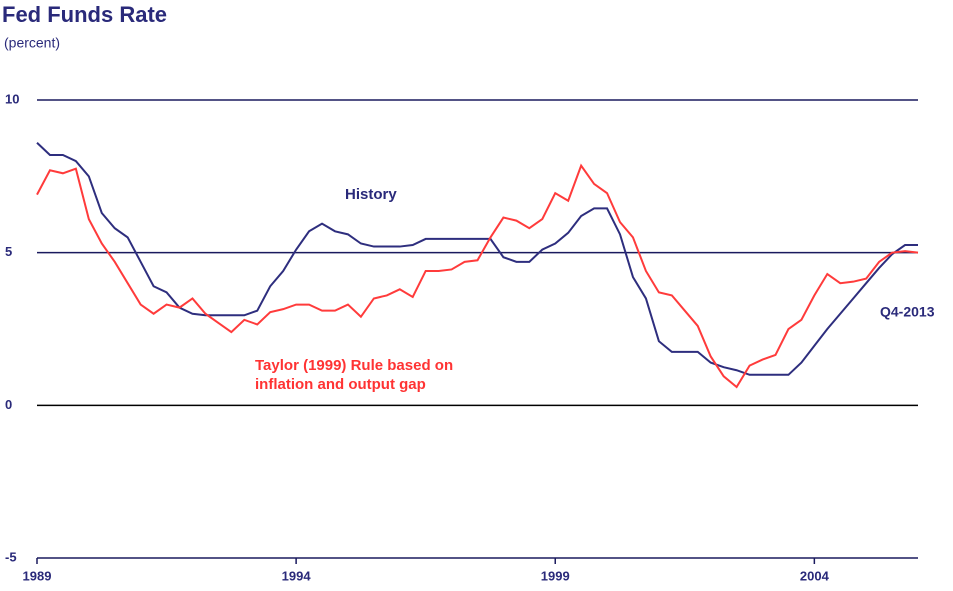 The height and width of the screenshot is (591, 953). Describe the element at coordinates (371, 194) in the screenshot. I see `history-label: History` at that location.